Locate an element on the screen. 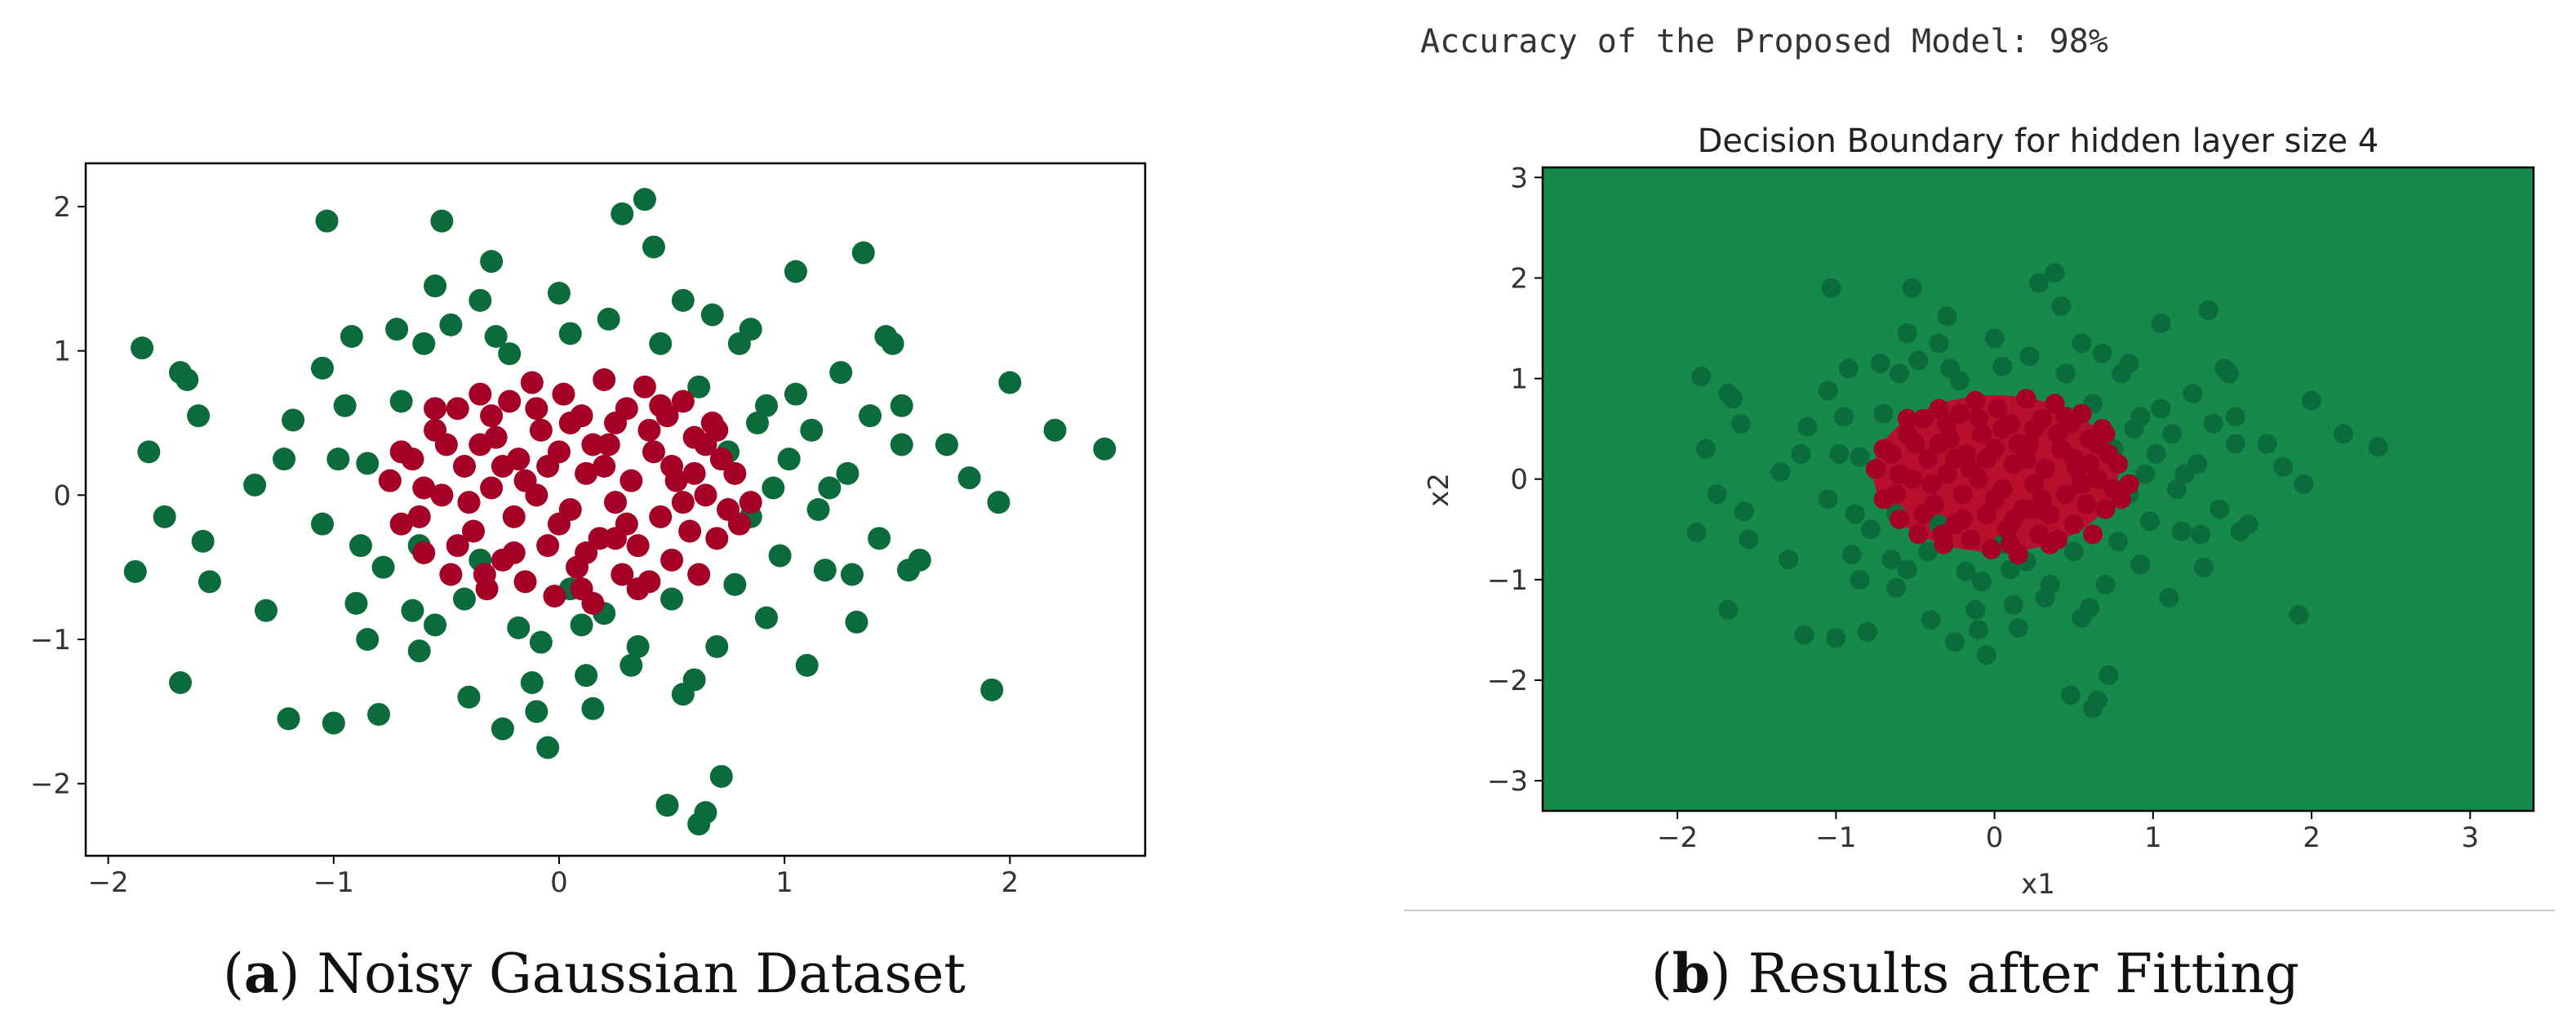 The height and width of the screenshot is (1024, 2576). x-tick-label-a: −2 is located at coordinates (108, 882).